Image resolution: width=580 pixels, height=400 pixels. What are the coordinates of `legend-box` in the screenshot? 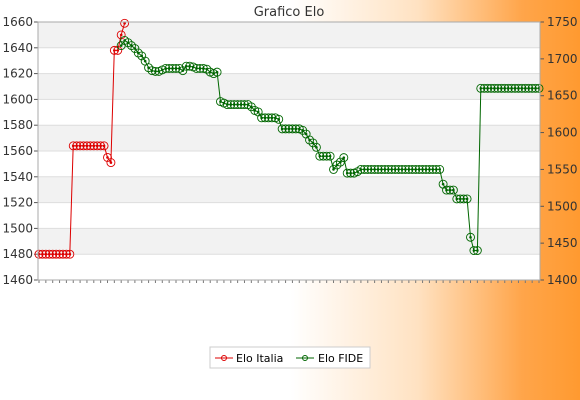 It's located at (290, 357).